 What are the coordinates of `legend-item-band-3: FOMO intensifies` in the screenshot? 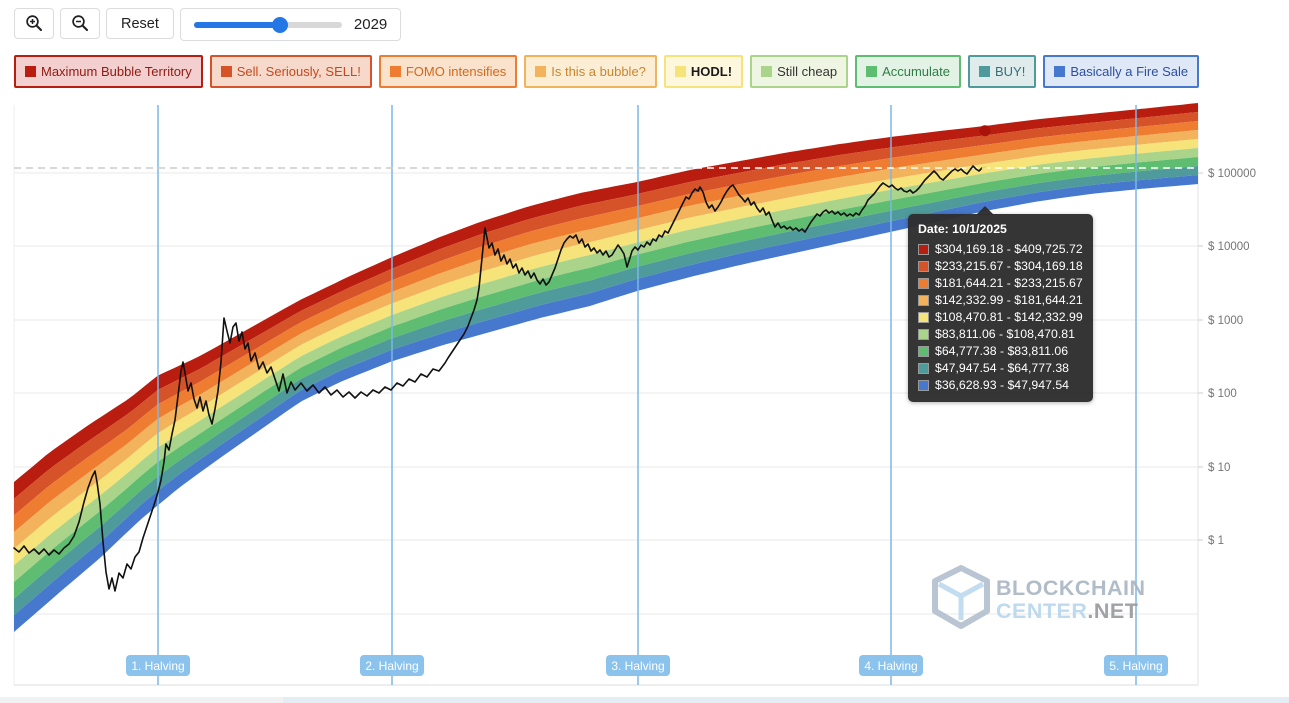 It's located at (448, 71).